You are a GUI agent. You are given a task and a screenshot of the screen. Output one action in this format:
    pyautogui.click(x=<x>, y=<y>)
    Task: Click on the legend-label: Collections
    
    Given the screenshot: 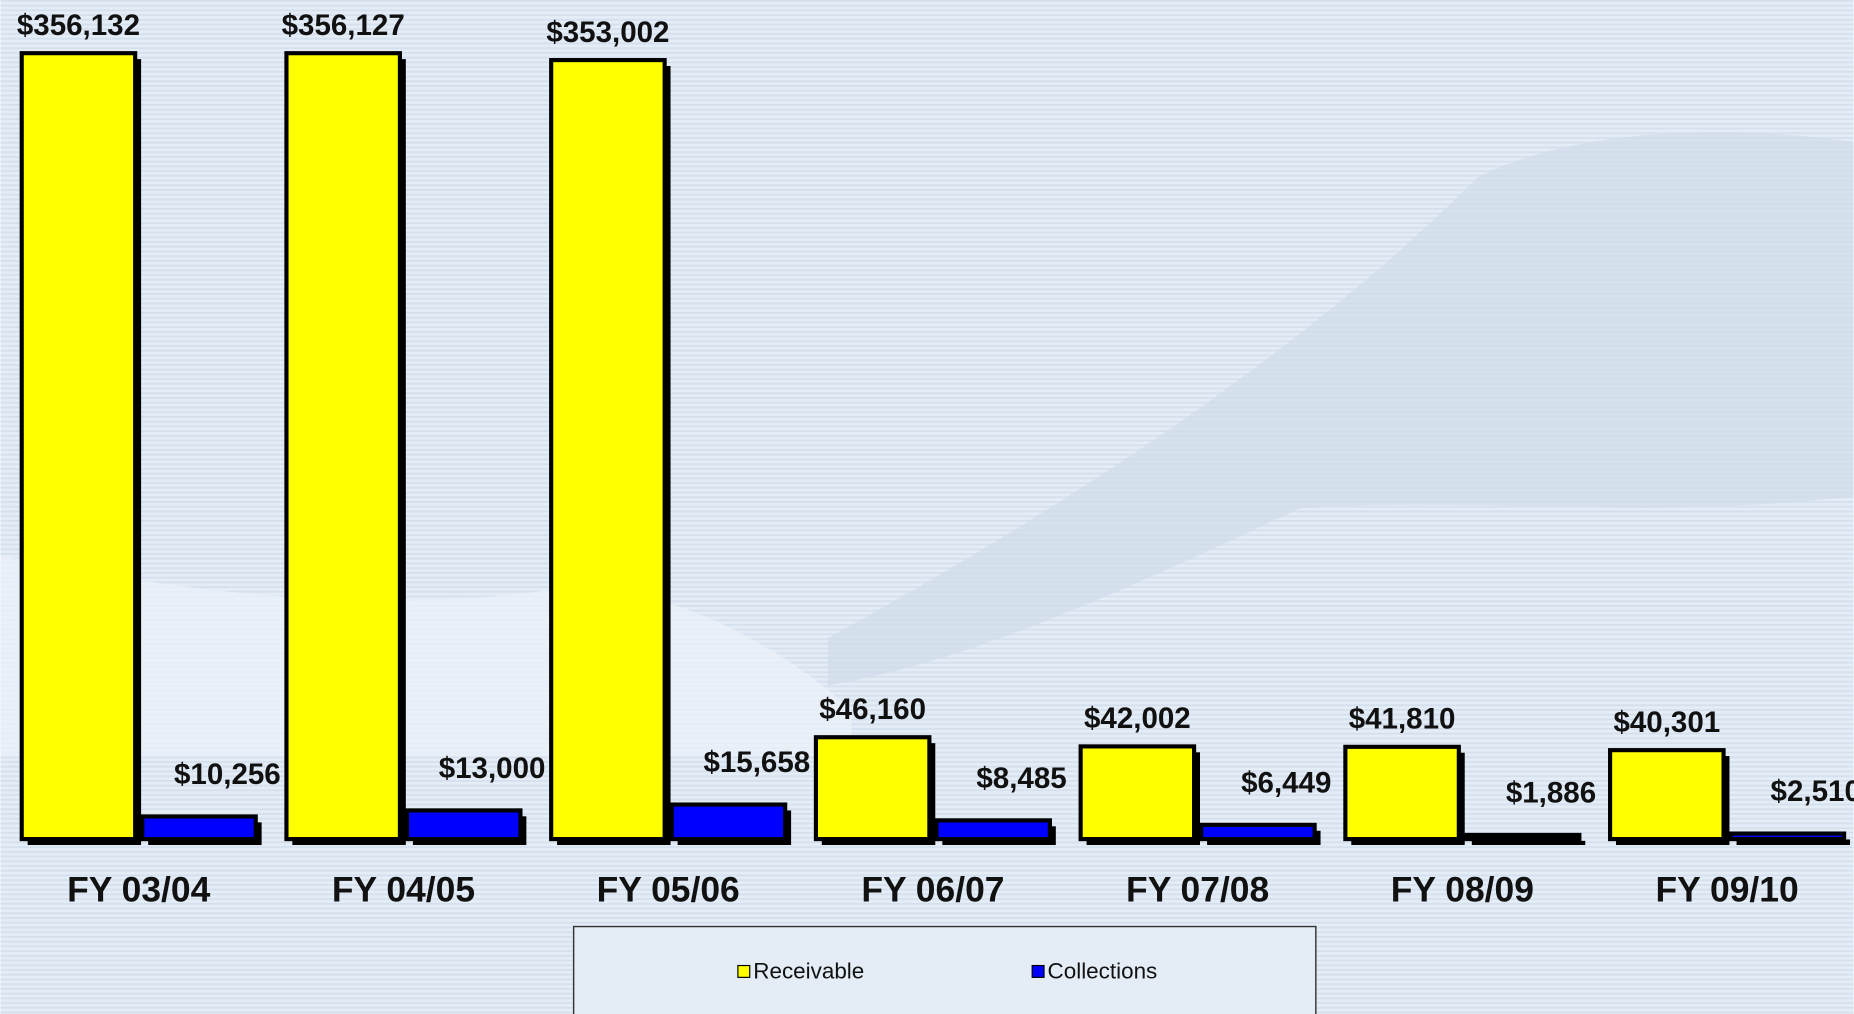 What is the action you would take?
    pyautogui.click(x=1103, y=971)
    